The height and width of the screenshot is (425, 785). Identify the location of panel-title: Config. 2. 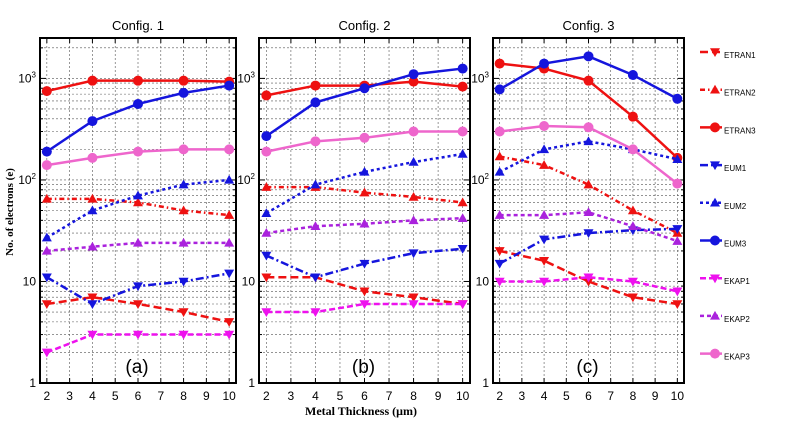
(364, 25).